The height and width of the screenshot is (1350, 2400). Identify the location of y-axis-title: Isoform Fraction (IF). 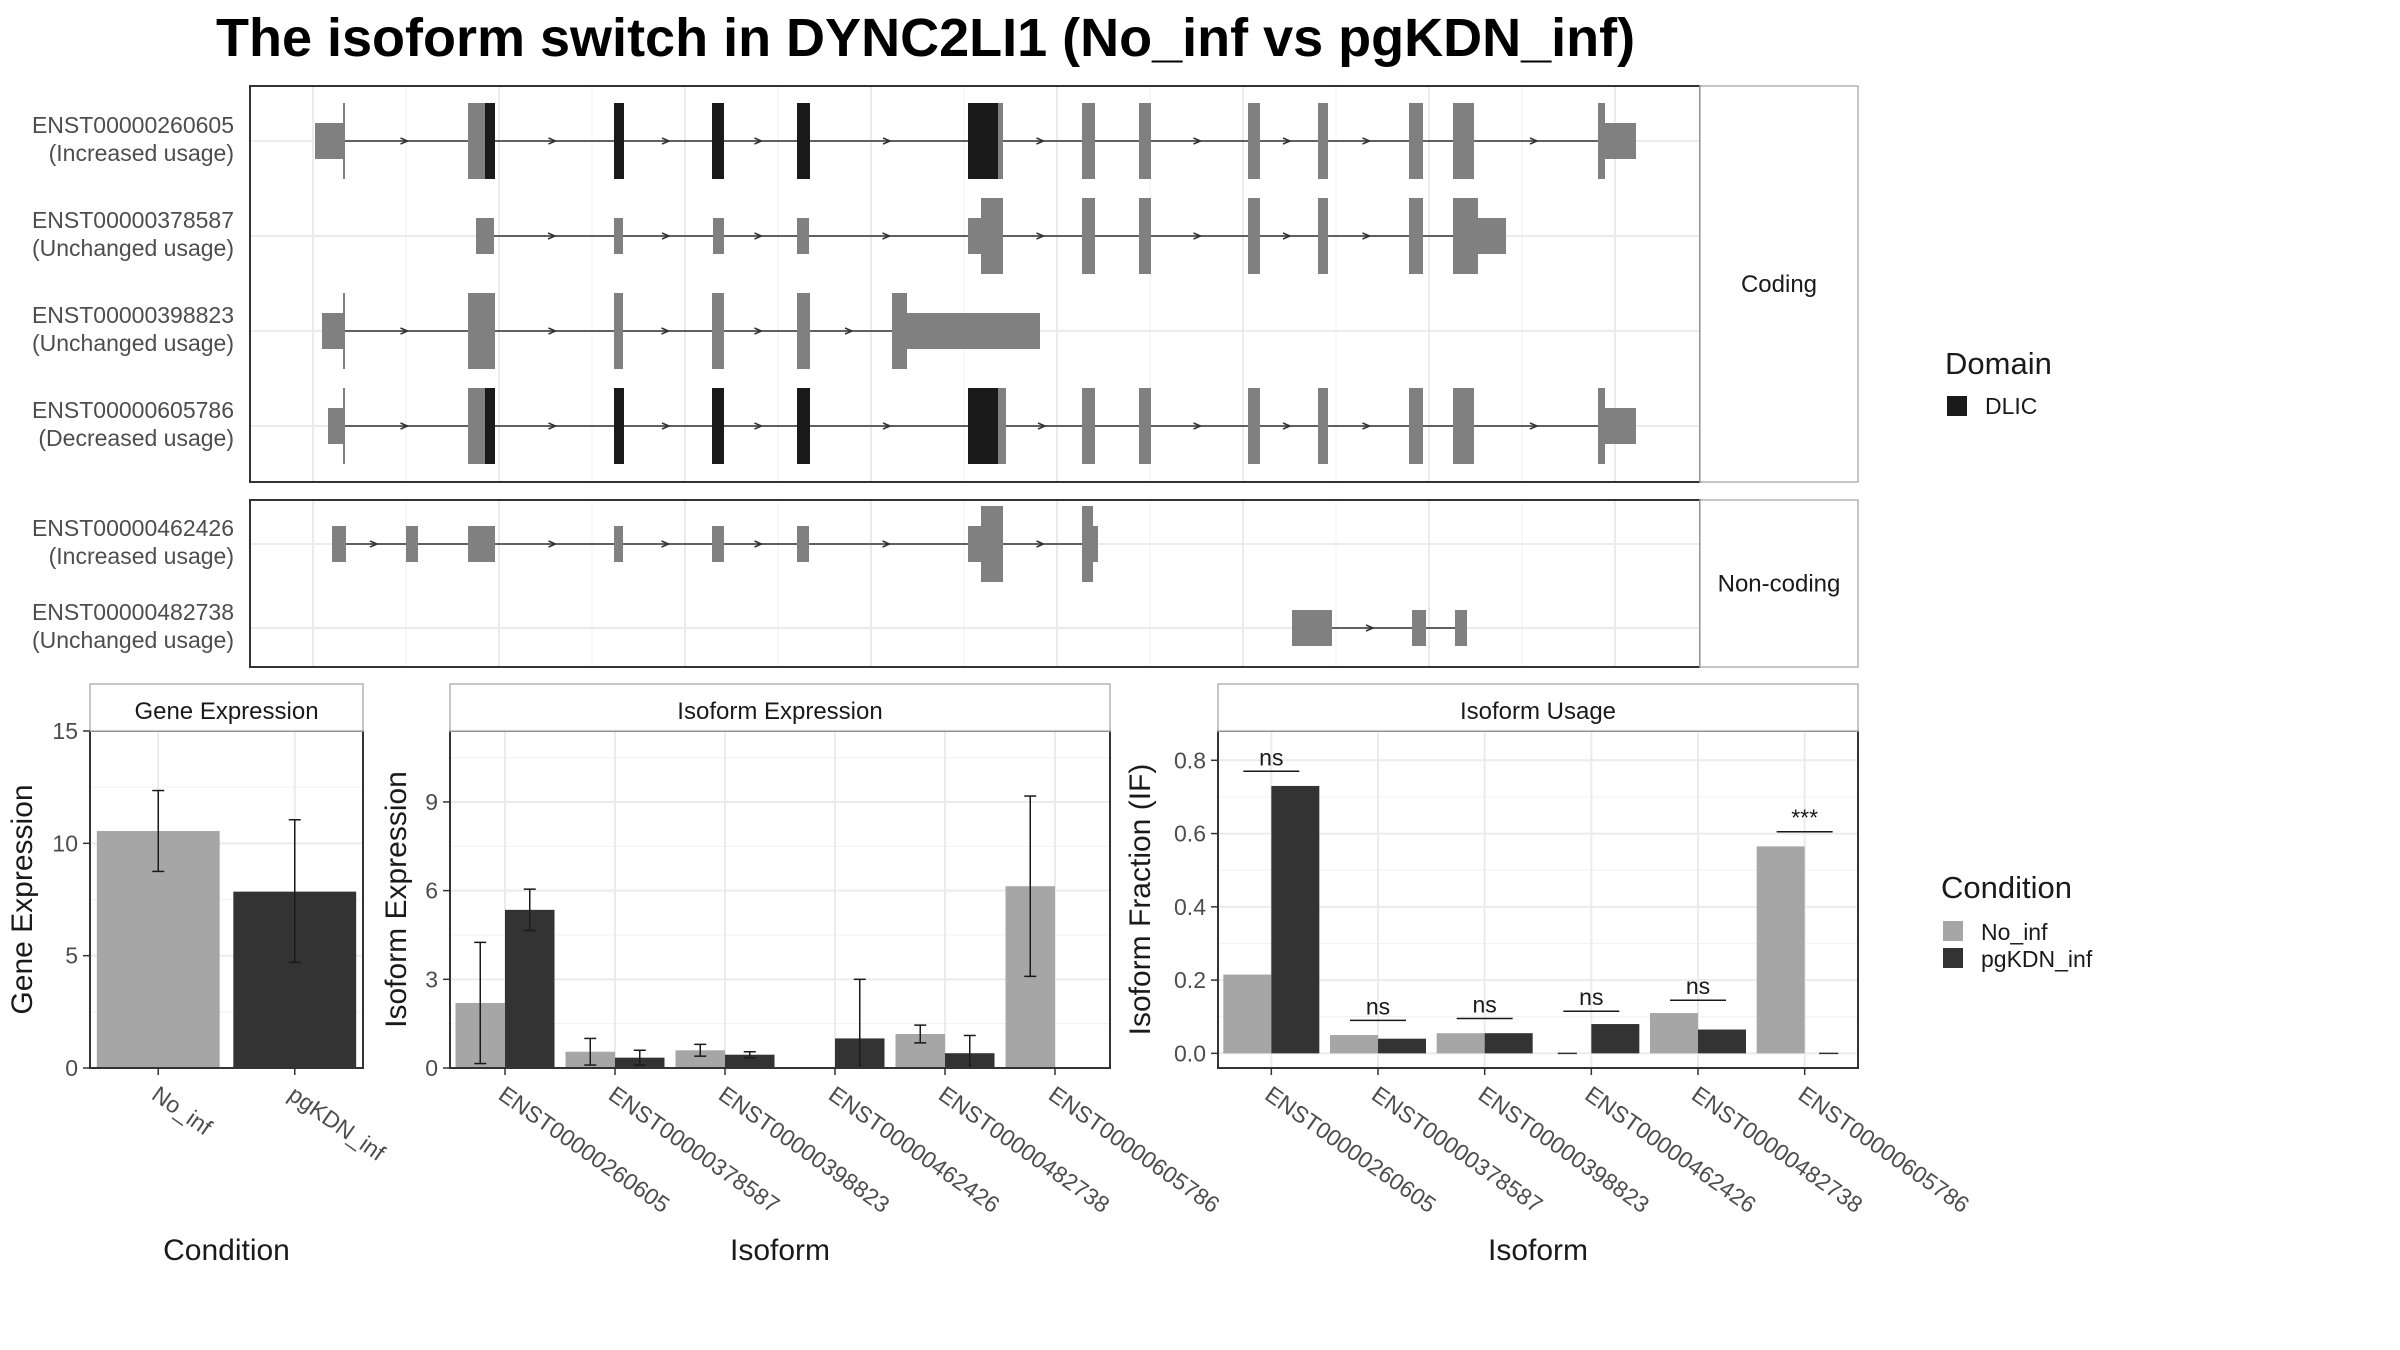
(1140, 900).